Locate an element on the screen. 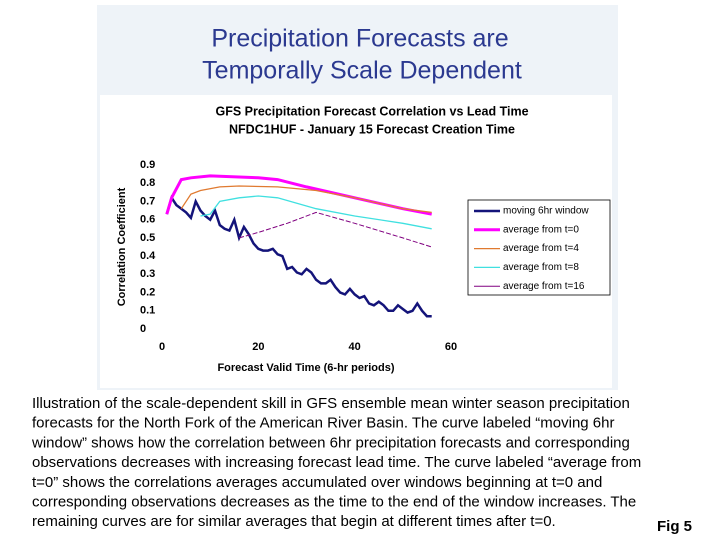  y-tick-label: 0.8 is located at coordinates (147, 183).